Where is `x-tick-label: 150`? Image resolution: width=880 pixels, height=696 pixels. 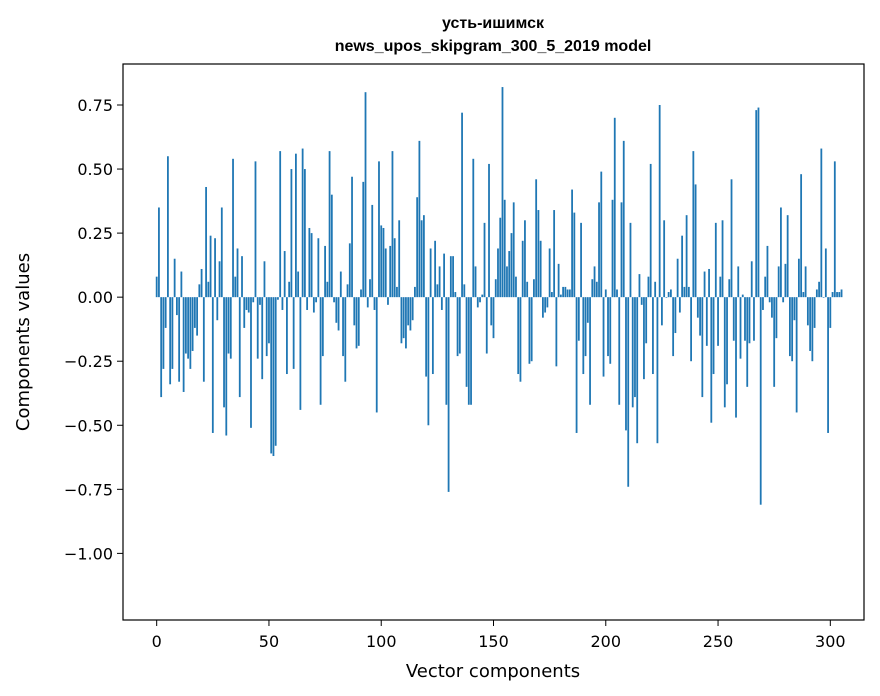 x-tick-label: 150 is located at coordinates (493, 641).